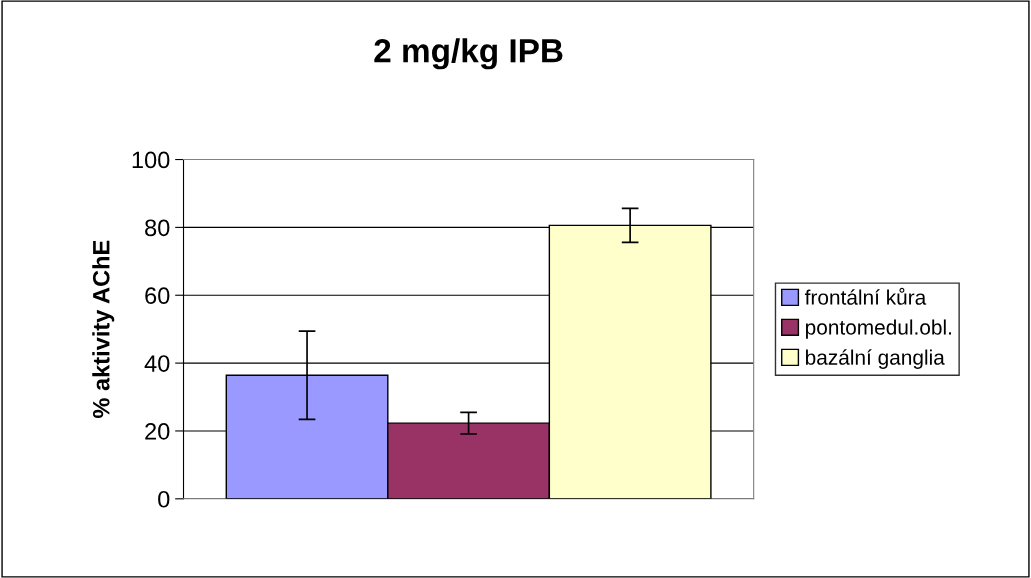  Describe the element at coordinates (865, 296) in the screenshot. I see `legend-label: frontální kůra` at that location.